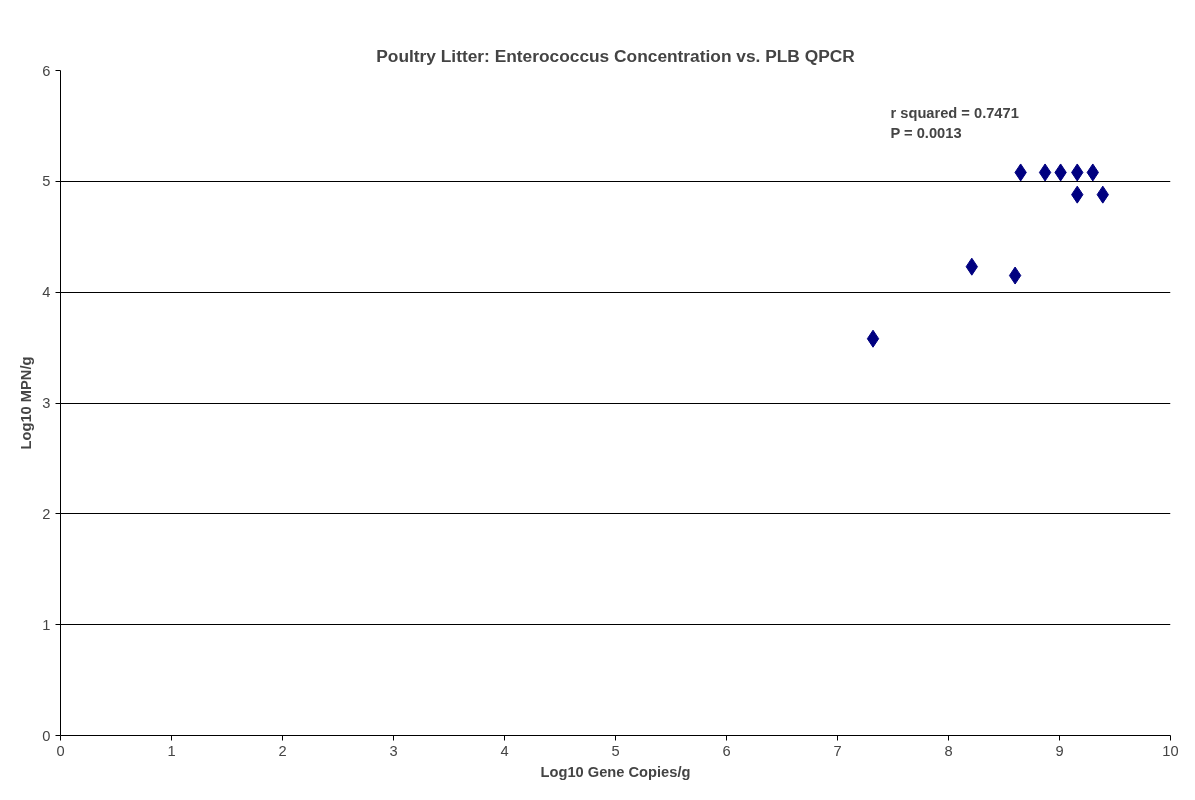  What do you see at coordinates (60, 750) in the screenshot?
I see `x-tick-label: 0` at bounding box center [60, 750].